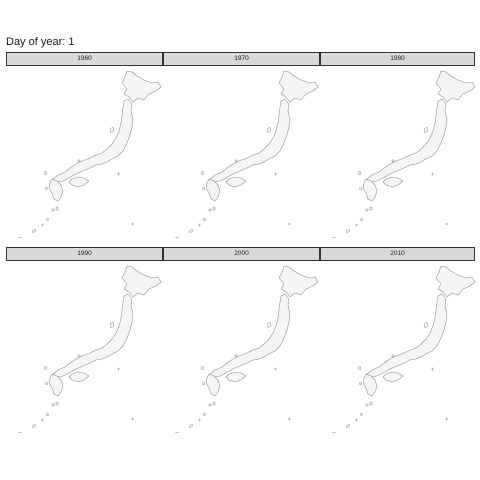 The image size is (480, 480). I want to click on facet-panel: 2000, so click(241, 340).